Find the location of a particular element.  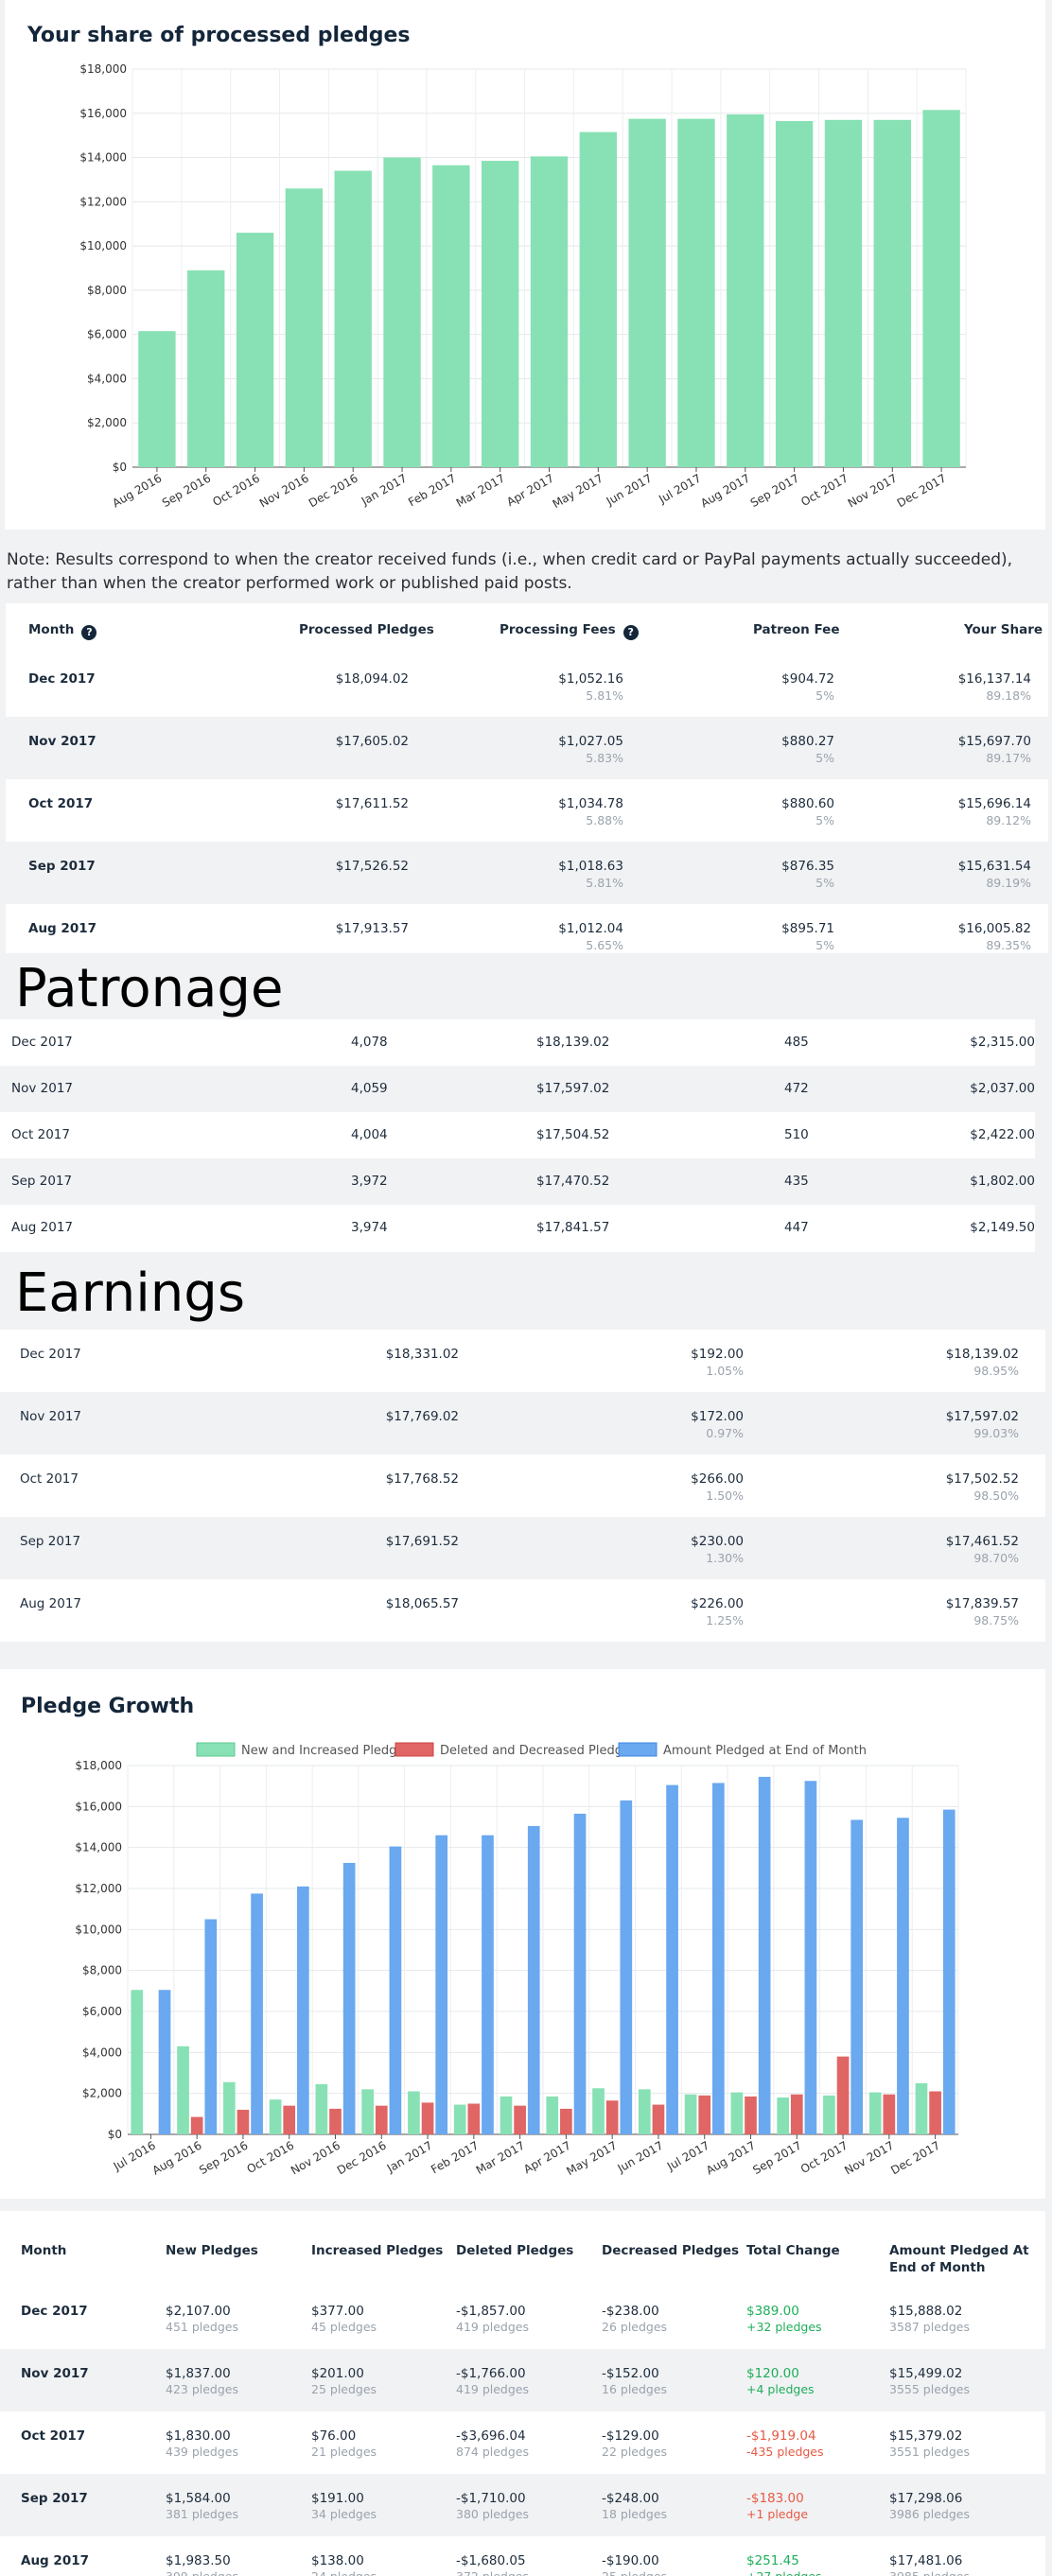

row-inc-count: 34 pledges is located at coordinates (344, 2514).